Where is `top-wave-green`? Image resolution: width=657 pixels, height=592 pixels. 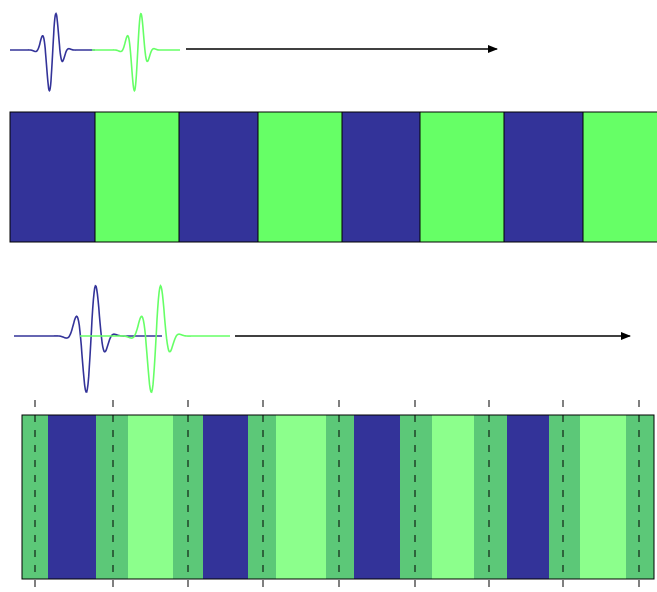
top-wave-green is located at coordinates (136, 52).